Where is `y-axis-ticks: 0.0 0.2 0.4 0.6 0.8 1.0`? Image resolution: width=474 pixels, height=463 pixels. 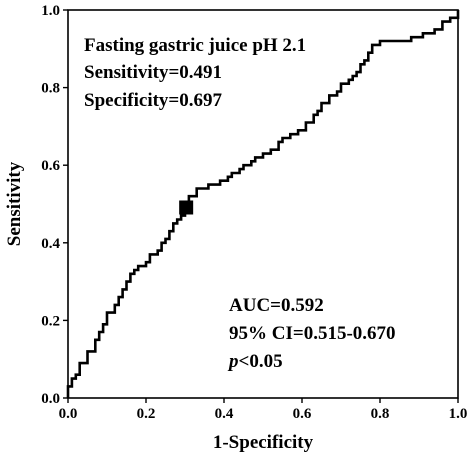
y-axis-ticks: 0.0 0.2 0.4 0.6 0.8 1.0 is located at coordinates (54, 205).